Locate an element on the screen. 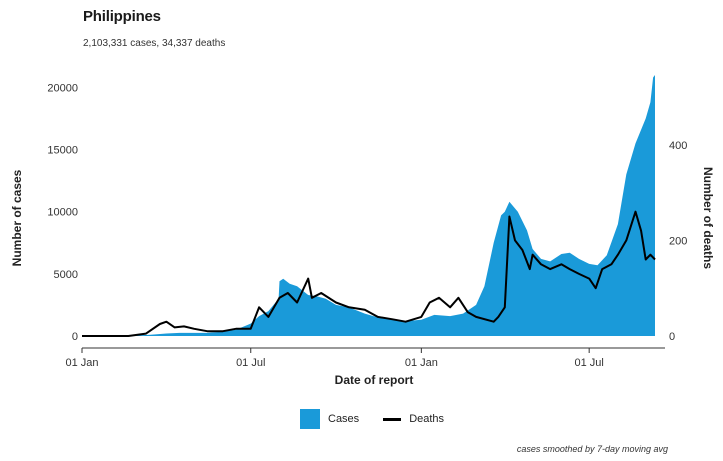  chart-title: Philippines is located at coordinates (122, 16).